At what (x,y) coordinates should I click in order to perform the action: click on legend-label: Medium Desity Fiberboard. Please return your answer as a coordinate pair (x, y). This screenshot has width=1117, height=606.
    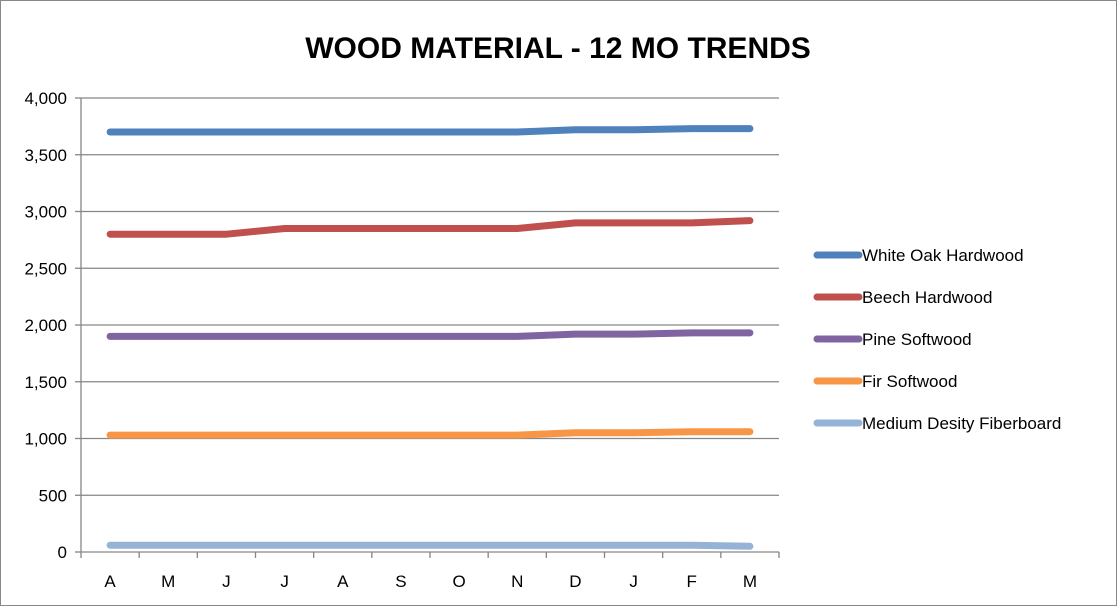
    Looking at the image, I should click on (961, 423).